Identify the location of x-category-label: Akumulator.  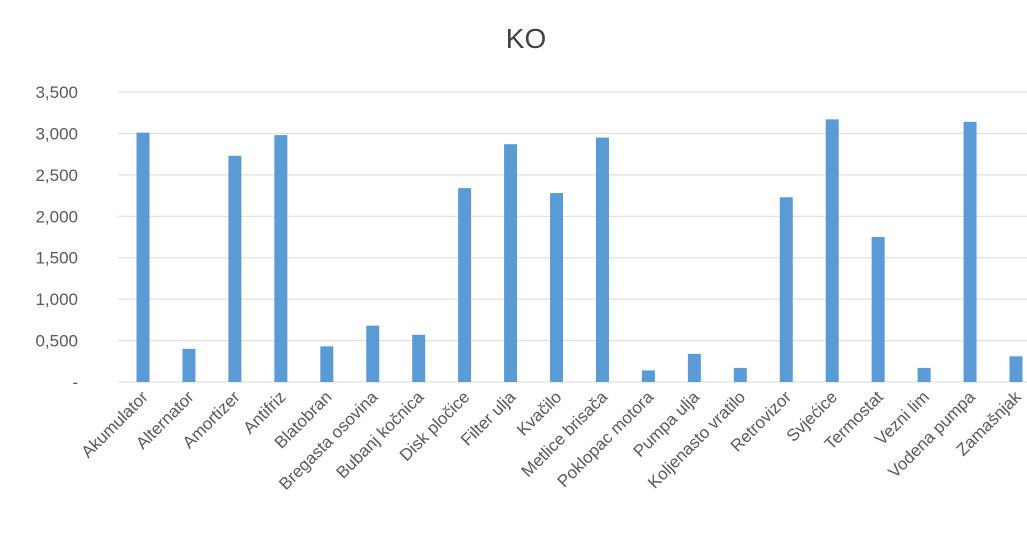
(115, 424).